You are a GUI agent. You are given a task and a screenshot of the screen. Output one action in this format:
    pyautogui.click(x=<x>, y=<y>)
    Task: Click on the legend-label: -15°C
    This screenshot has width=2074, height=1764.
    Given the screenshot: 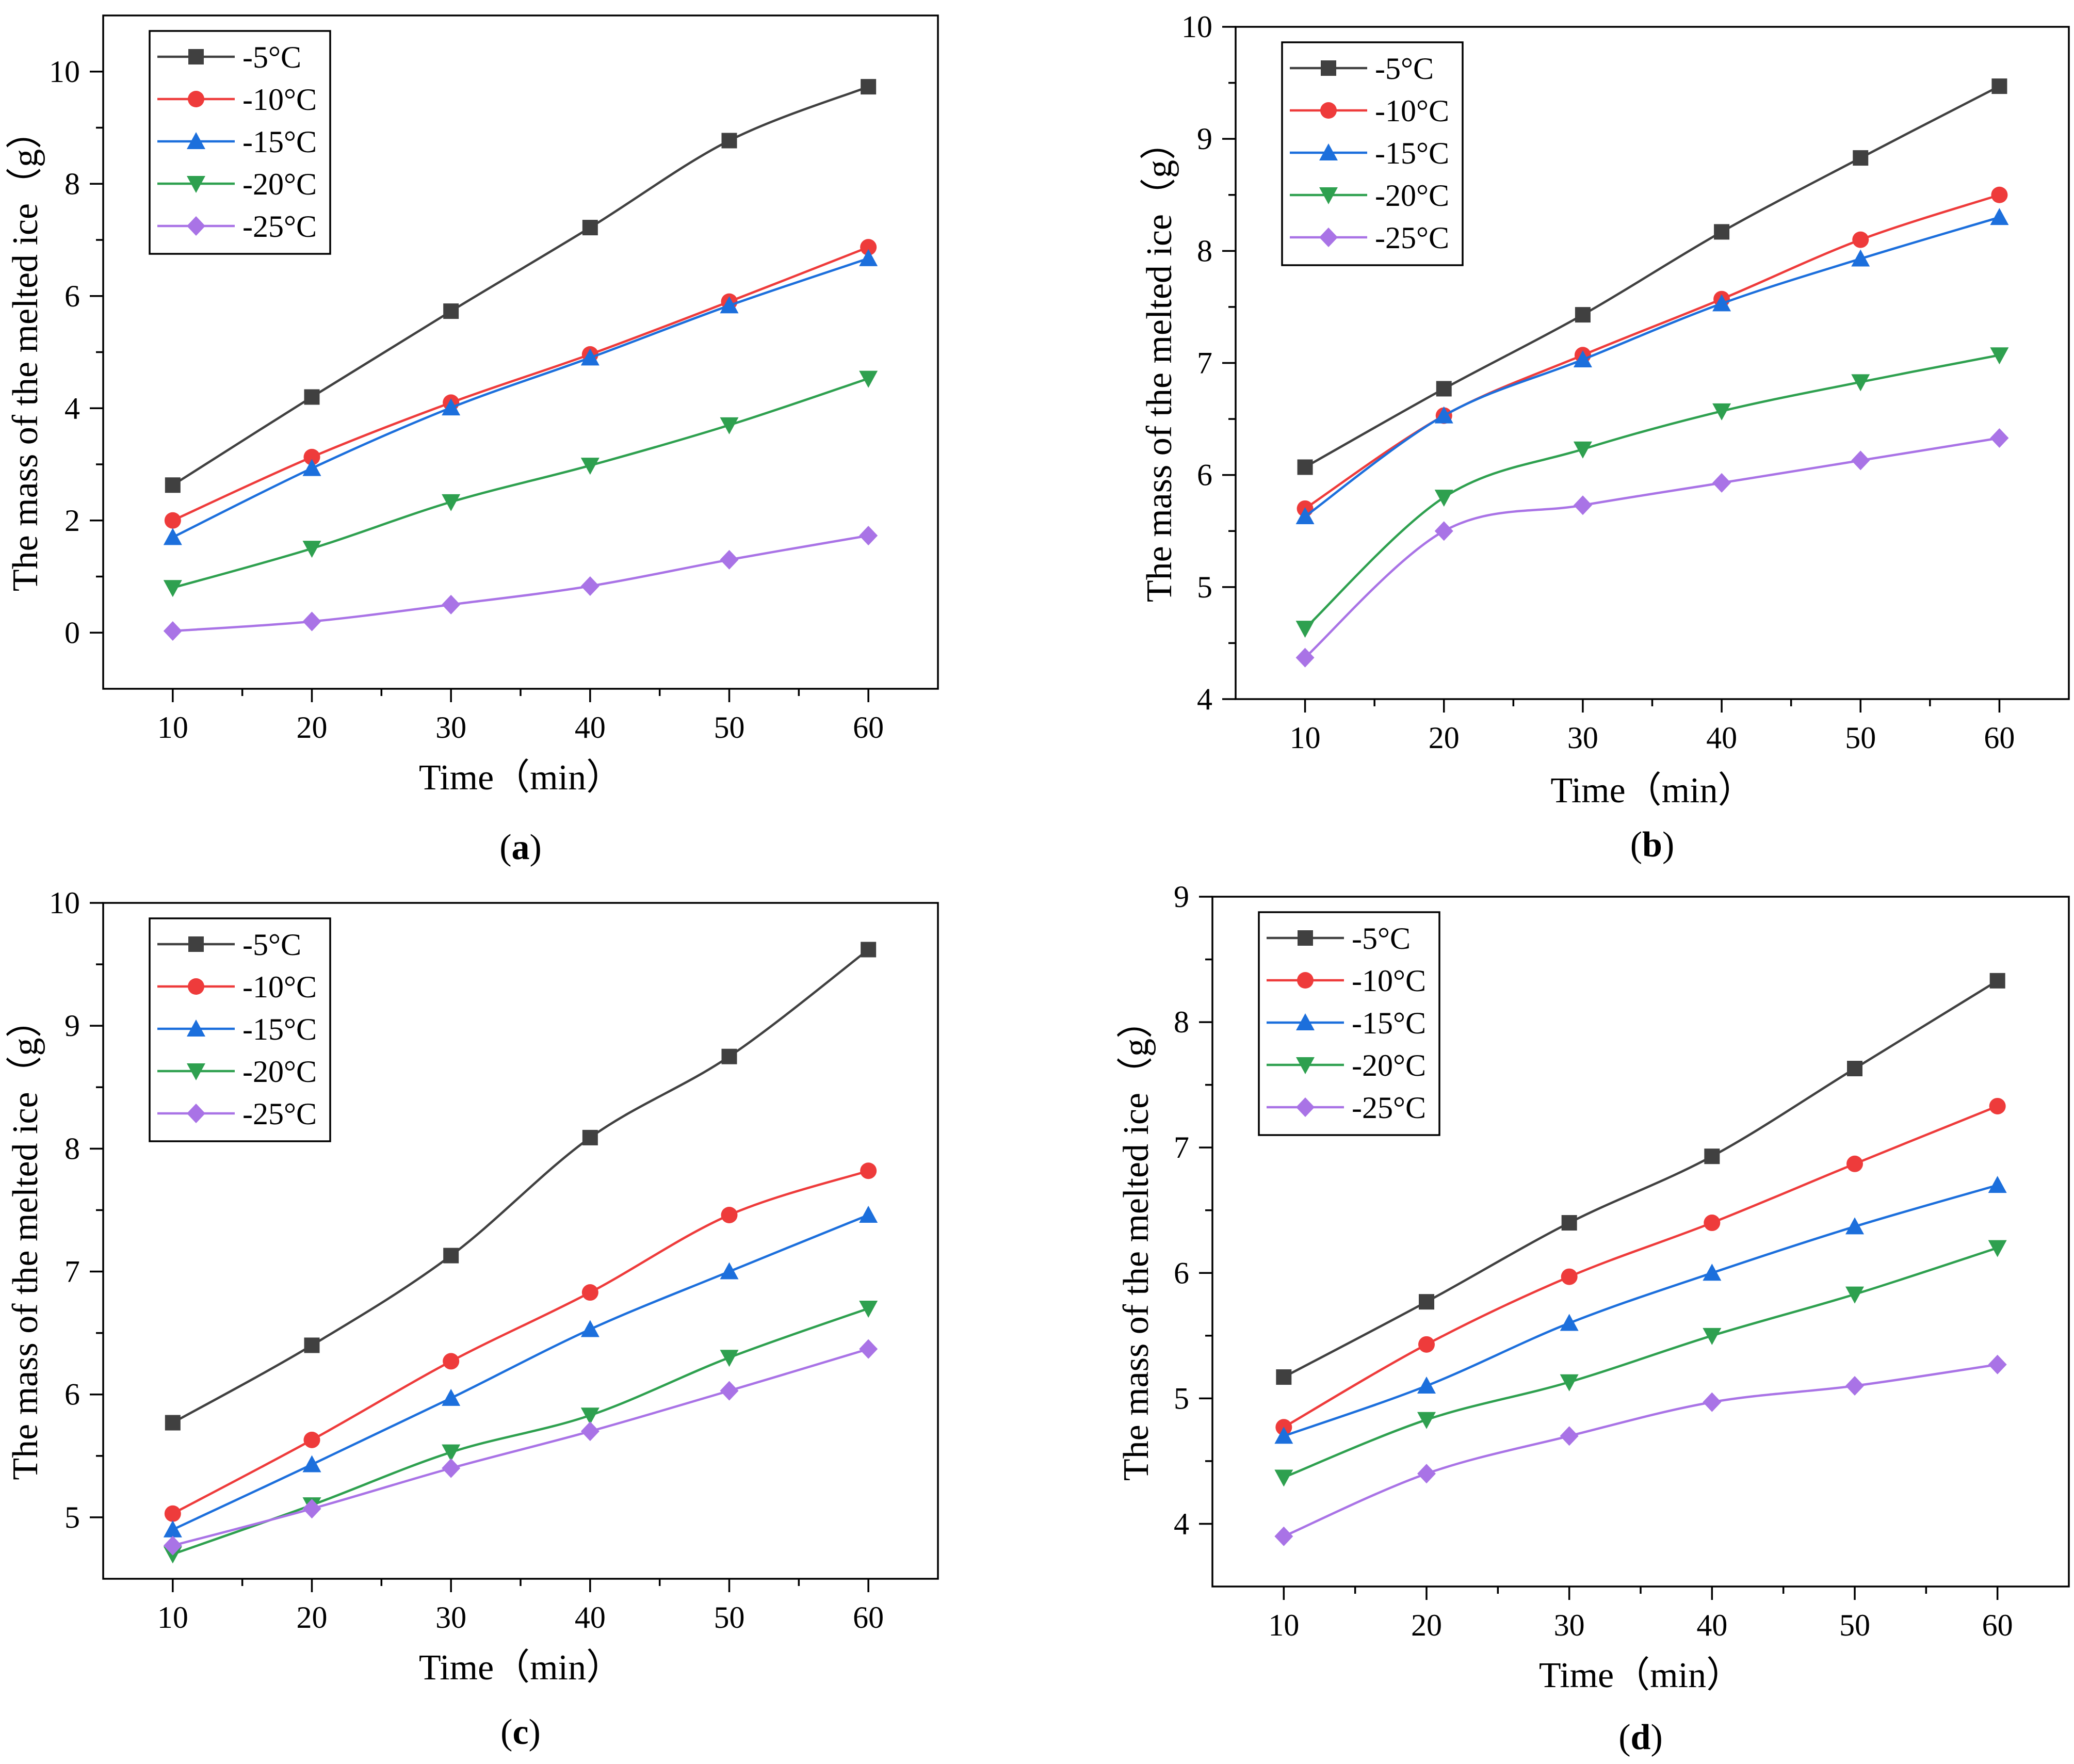 What is the action you would take?
    pyautogui.click(x=279, y=1029)
    